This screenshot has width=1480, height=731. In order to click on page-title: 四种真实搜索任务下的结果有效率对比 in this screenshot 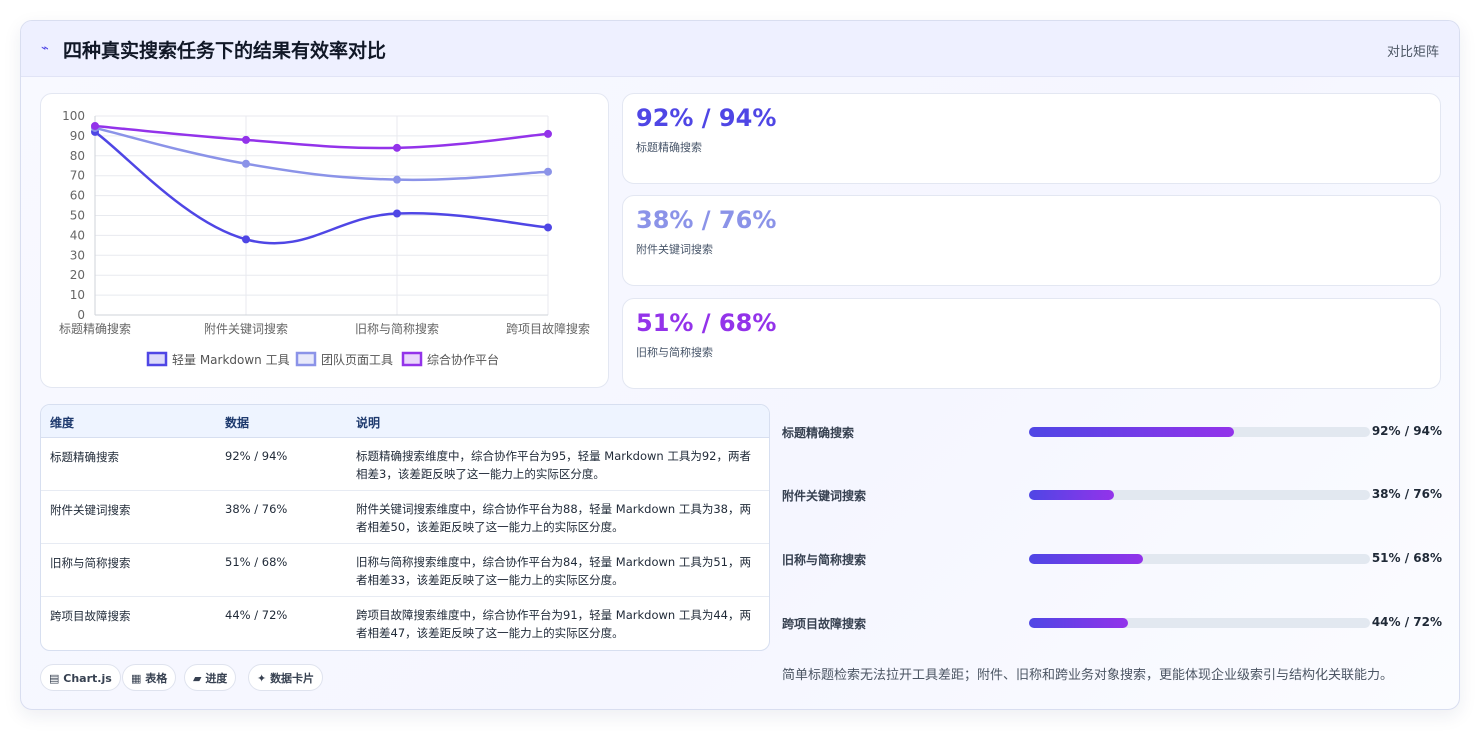, I will do `click(225, 51)`.